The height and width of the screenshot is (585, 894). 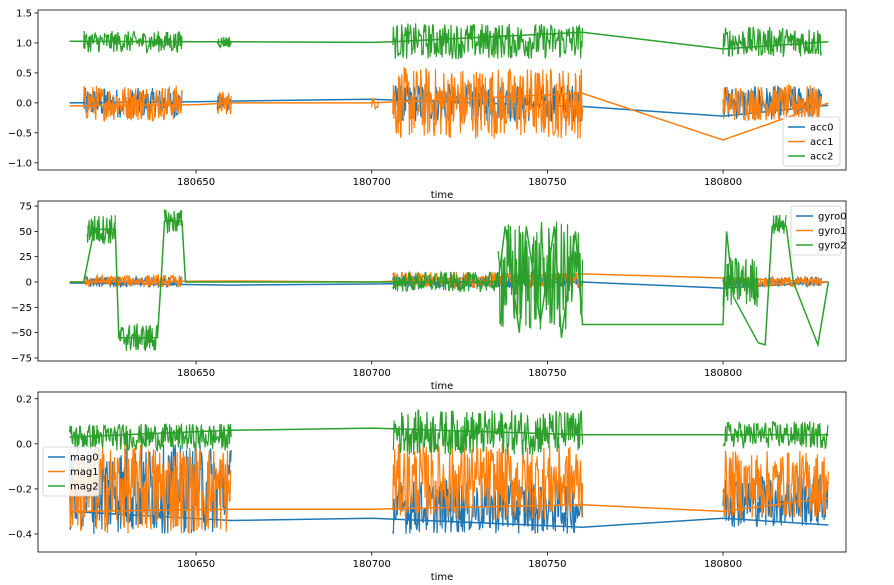 I want to click on y-tick-label: −0.2, so click(x=20, y=489).